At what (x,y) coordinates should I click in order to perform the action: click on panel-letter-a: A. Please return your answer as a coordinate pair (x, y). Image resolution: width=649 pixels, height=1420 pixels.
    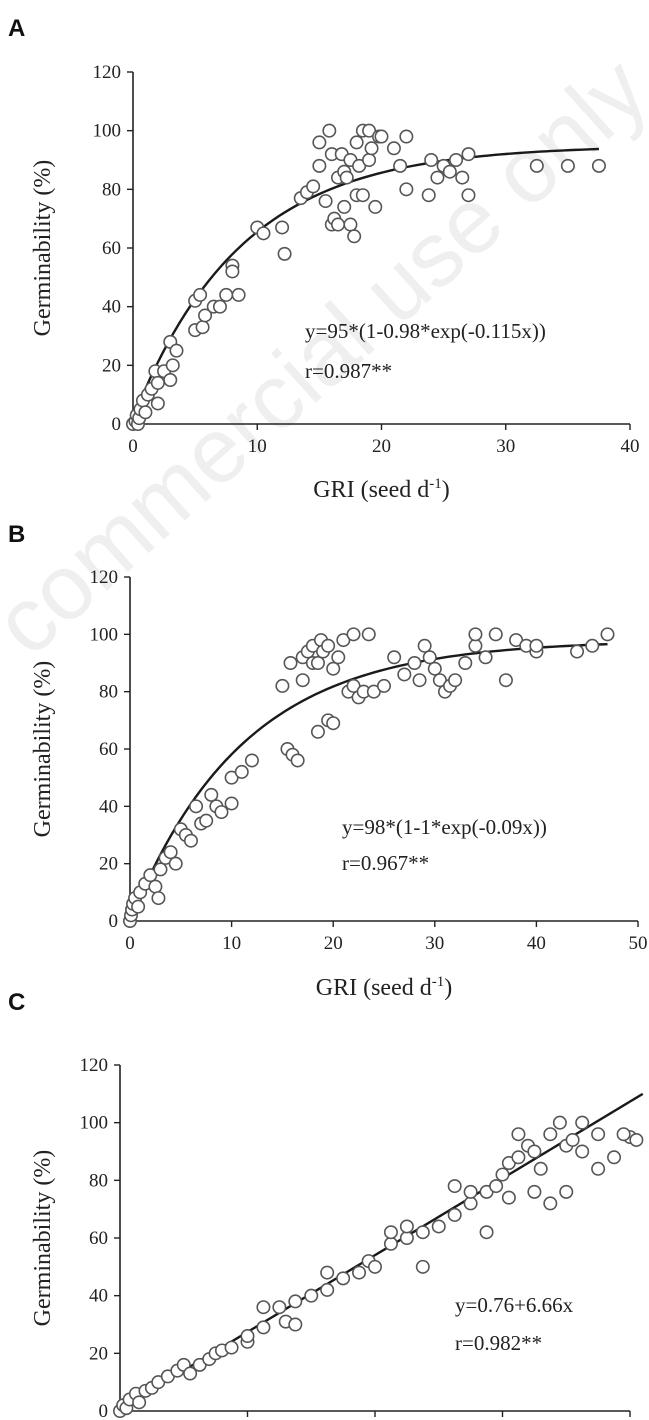
    Looking at the image, I should click on (16, 28).